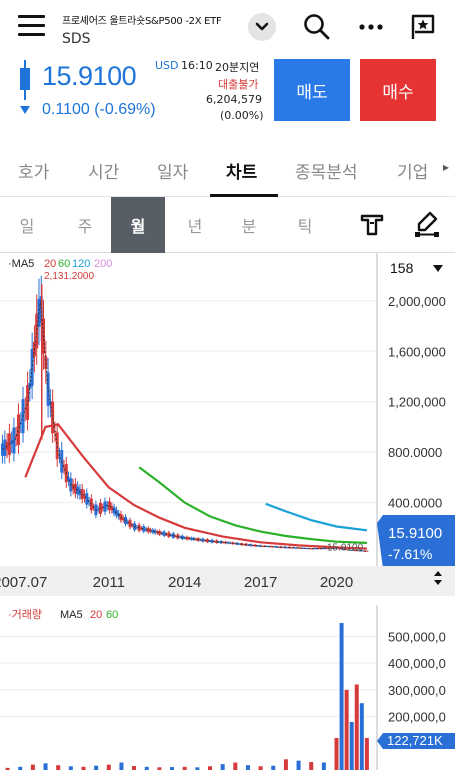 The width and height of the screenshot is (455, 770). Describe the element at coordinates (413, 173) in the screenshot. I see `tab-company: 기업` at that location.